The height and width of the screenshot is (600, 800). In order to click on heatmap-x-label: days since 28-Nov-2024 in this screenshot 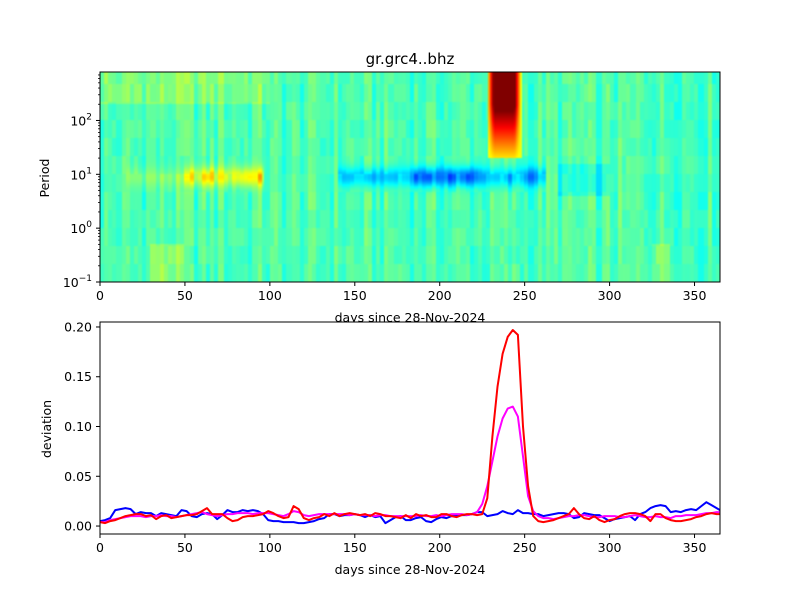, I will do `click(410, 317)`.